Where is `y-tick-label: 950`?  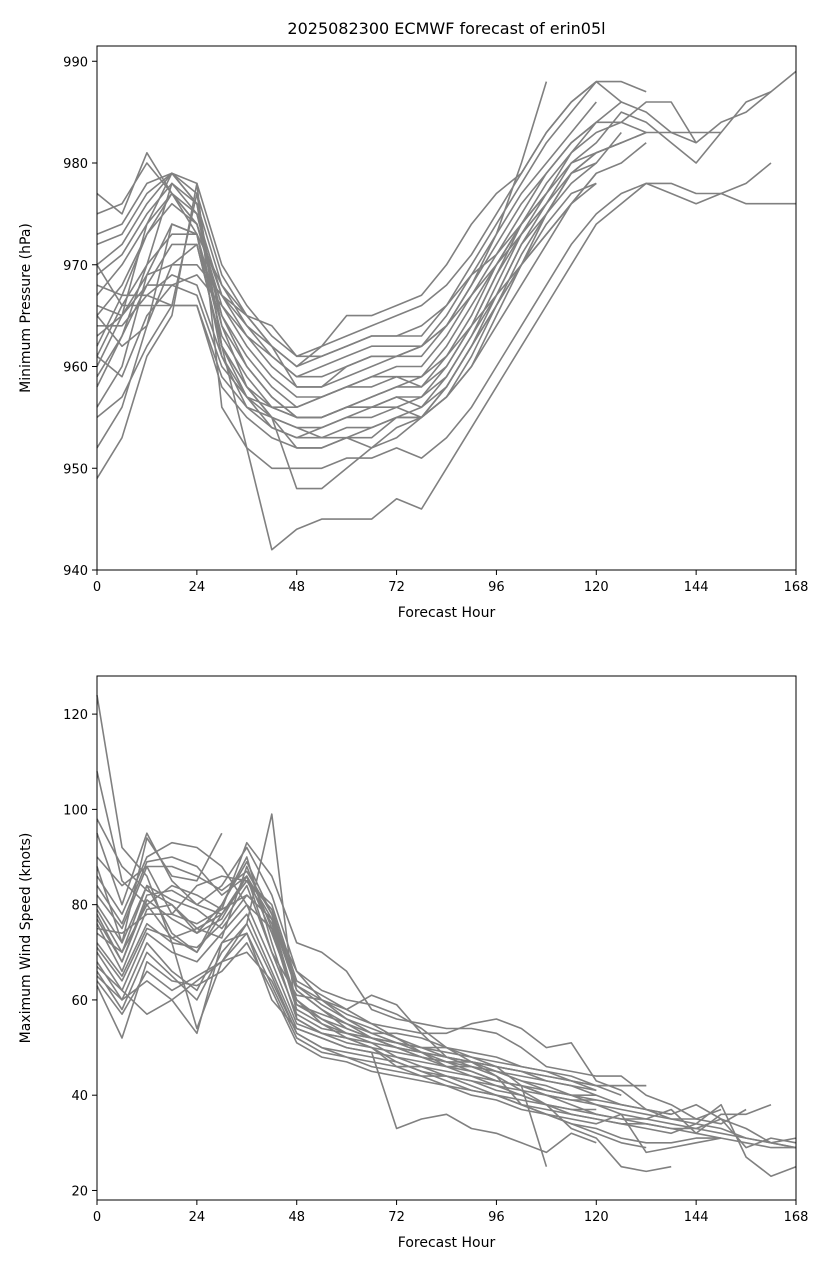 y-tick-label: 950 is located at coordinates (75, 469).